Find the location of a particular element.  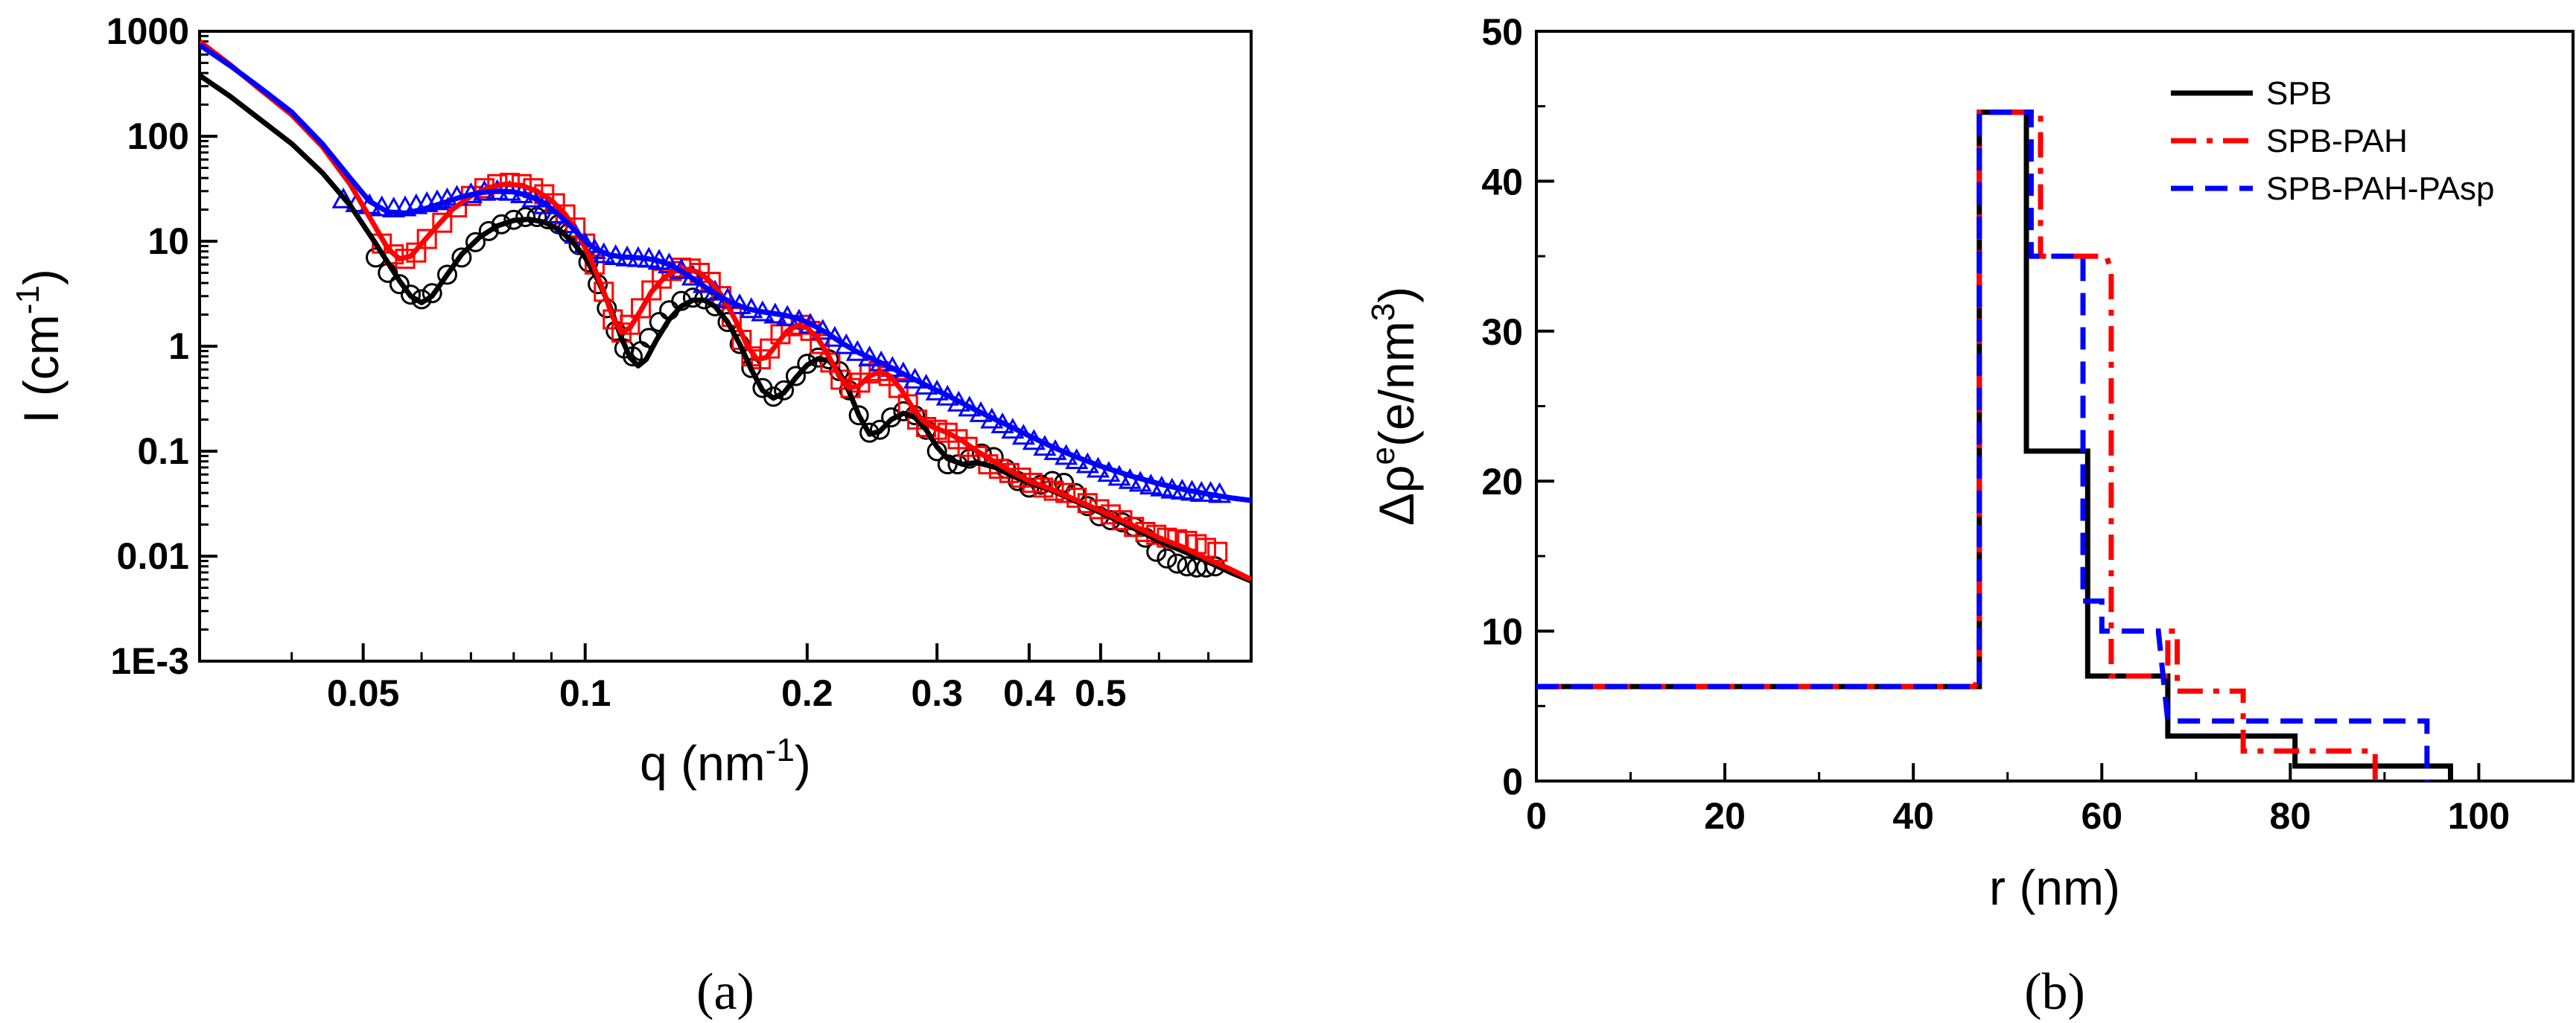

y-tick-label-a: 1000 is located at coordinates (147, 31).